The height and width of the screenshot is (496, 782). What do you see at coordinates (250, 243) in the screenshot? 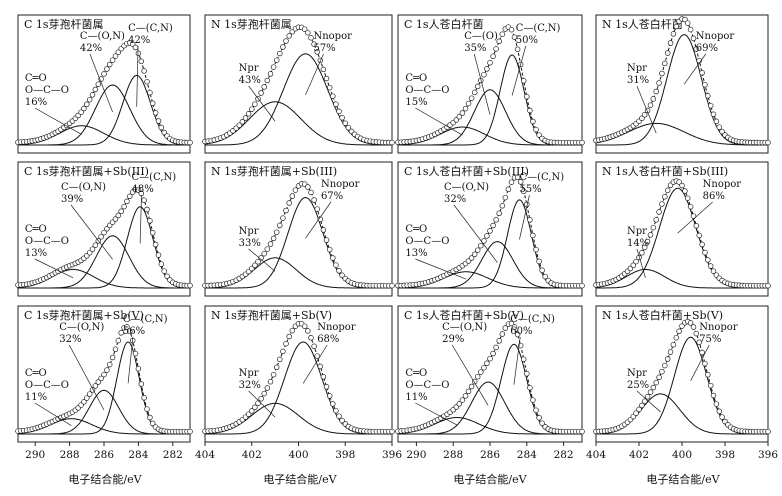
I see `peak-2-label: 33%` at bounding box center [250, 243].